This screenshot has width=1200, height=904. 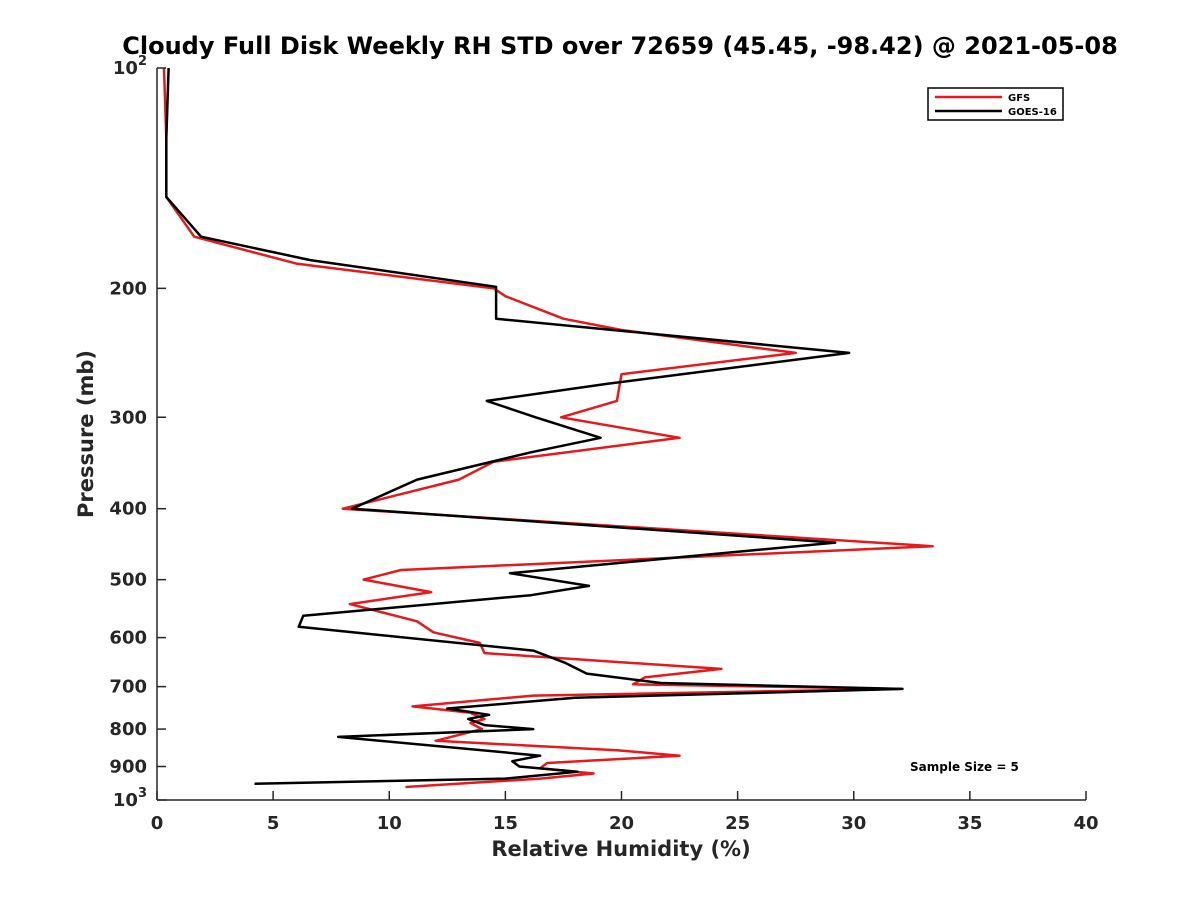 What do you see at coordinates (964, 767) in the screenshot?
I see `sample-size-annotation: Sample Size = 5` at bounding box center [964, 767].